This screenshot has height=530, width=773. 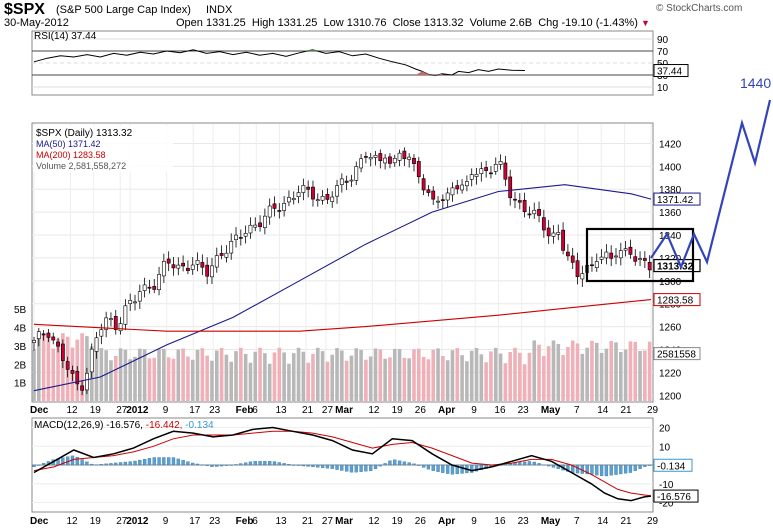 What do you see at coordinates (398, 521) in the screenshot?
I see `macd-x-label: 19` at bounding box center [398, 521].